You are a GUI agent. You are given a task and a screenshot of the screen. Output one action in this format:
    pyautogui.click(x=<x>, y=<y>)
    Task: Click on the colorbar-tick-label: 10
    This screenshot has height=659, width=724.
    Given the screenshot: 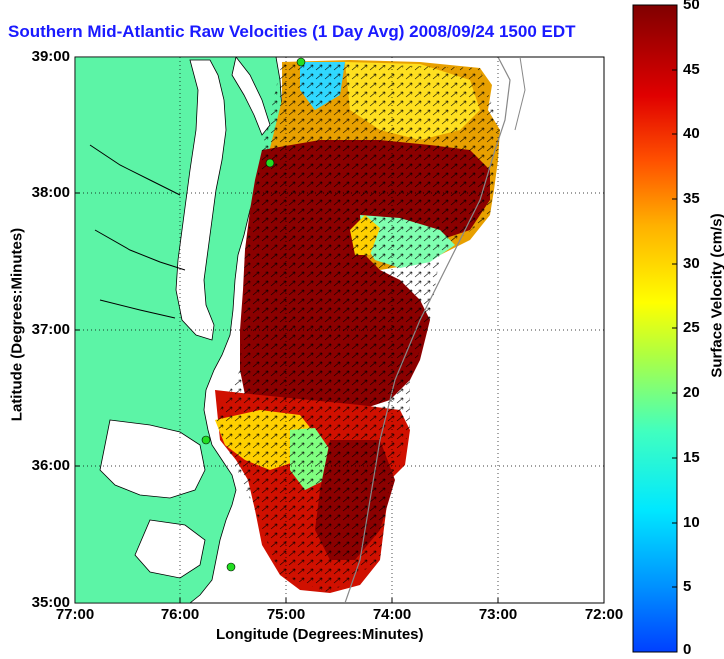 What is the action you would take?
    pyautogui.click(x=691, y=522)
    